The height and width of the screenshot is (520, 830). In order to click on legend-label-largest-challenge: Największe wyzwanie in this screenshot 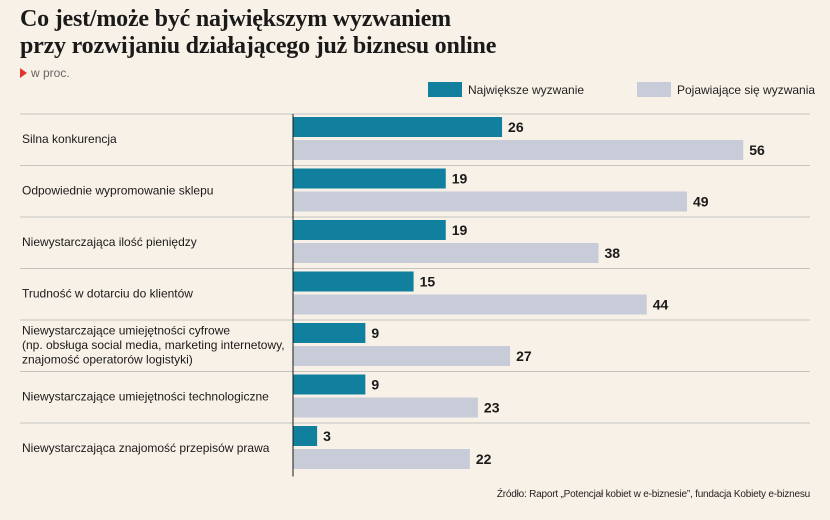, I will do `click(526, 90)`.